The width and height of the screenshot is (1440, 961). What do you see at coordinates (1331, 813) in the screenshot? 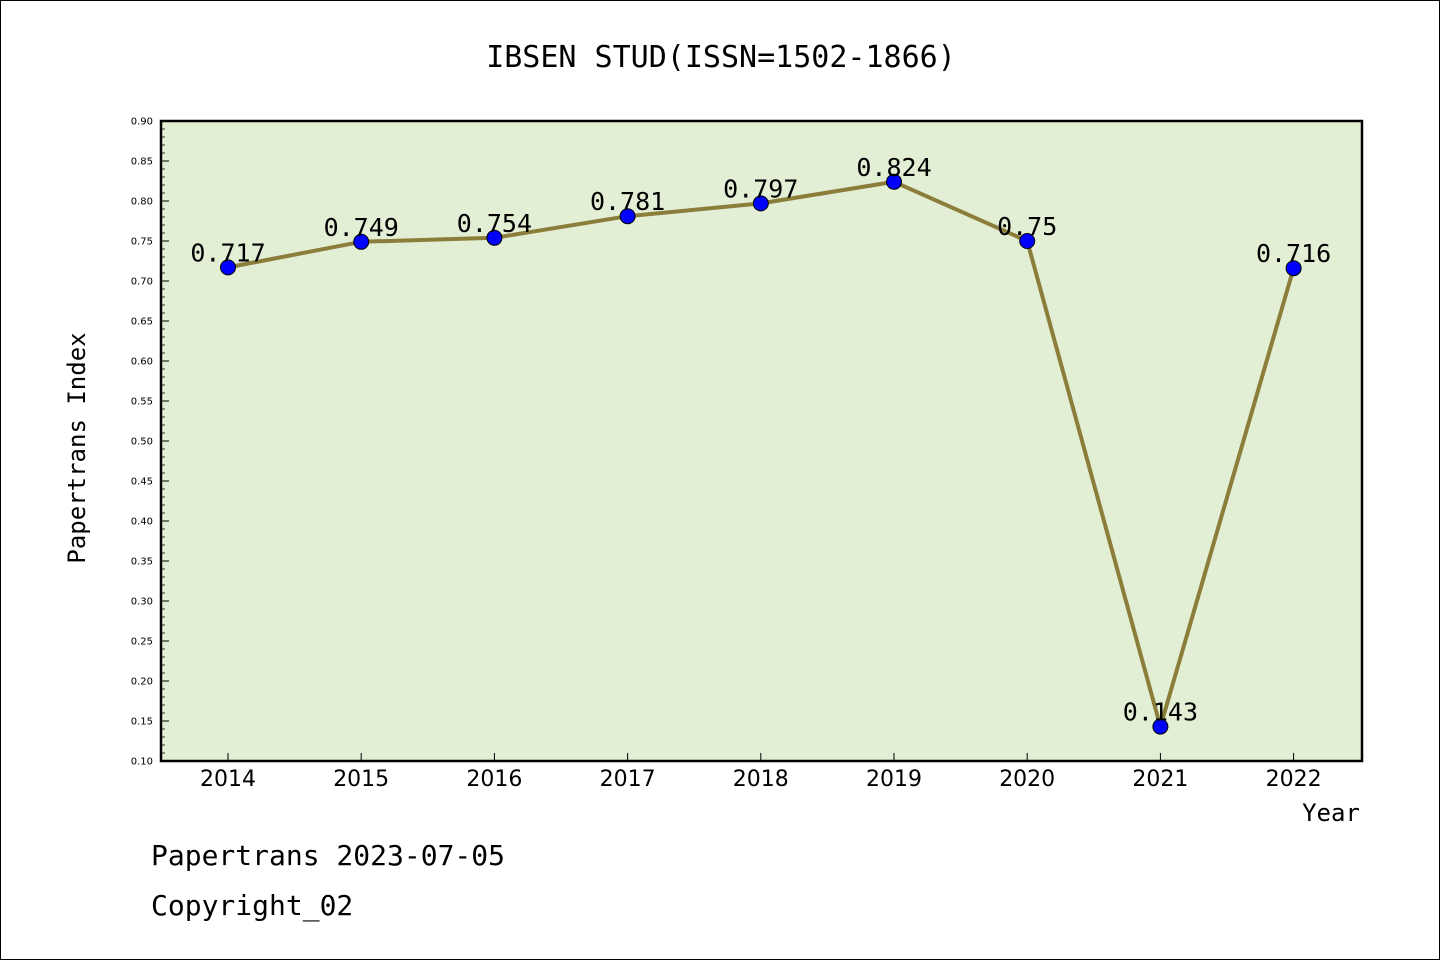
I see `x-axis-label: Year` at bounding box center [1331, 813].